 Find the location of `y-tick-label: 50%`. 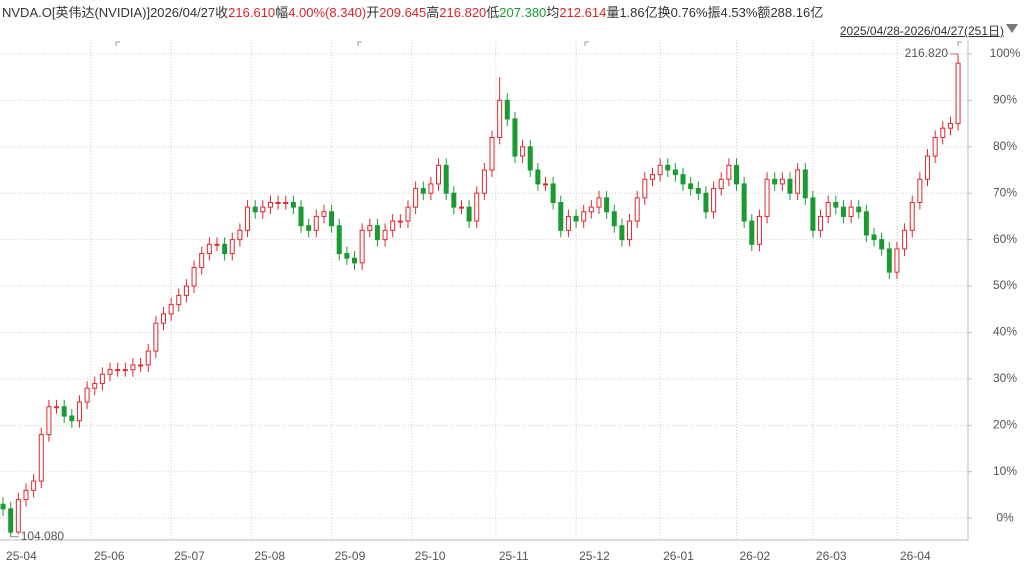

y-tick-label: 50% is located at coordinates (1005, 285).